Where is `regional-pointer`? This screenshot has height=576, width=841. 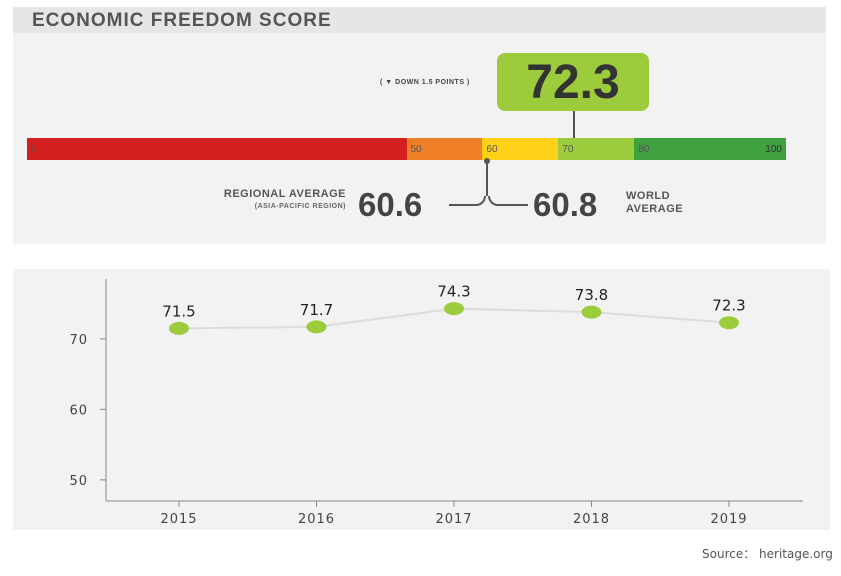
regional-pointer is located at coordinates (487, 178).